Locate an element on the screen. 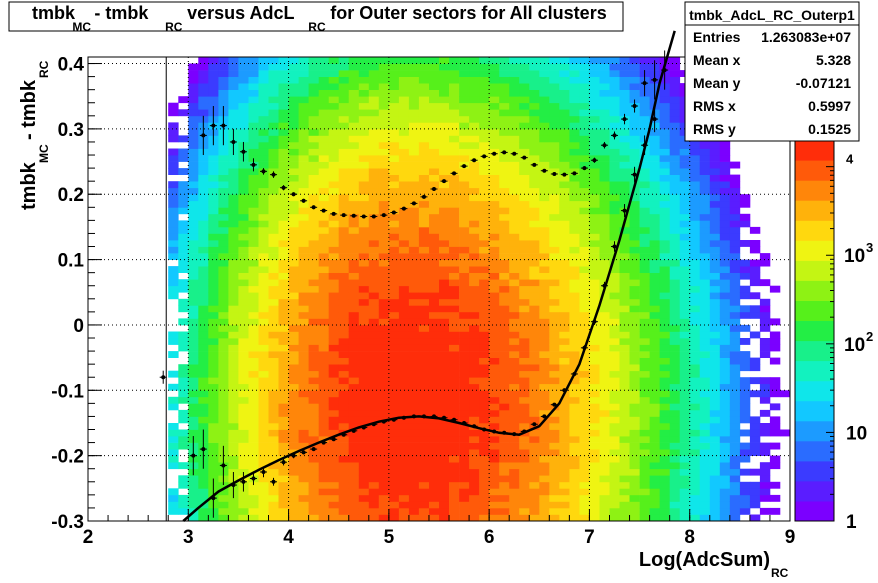  mean-profile-point is located at coordinates (203, 449).